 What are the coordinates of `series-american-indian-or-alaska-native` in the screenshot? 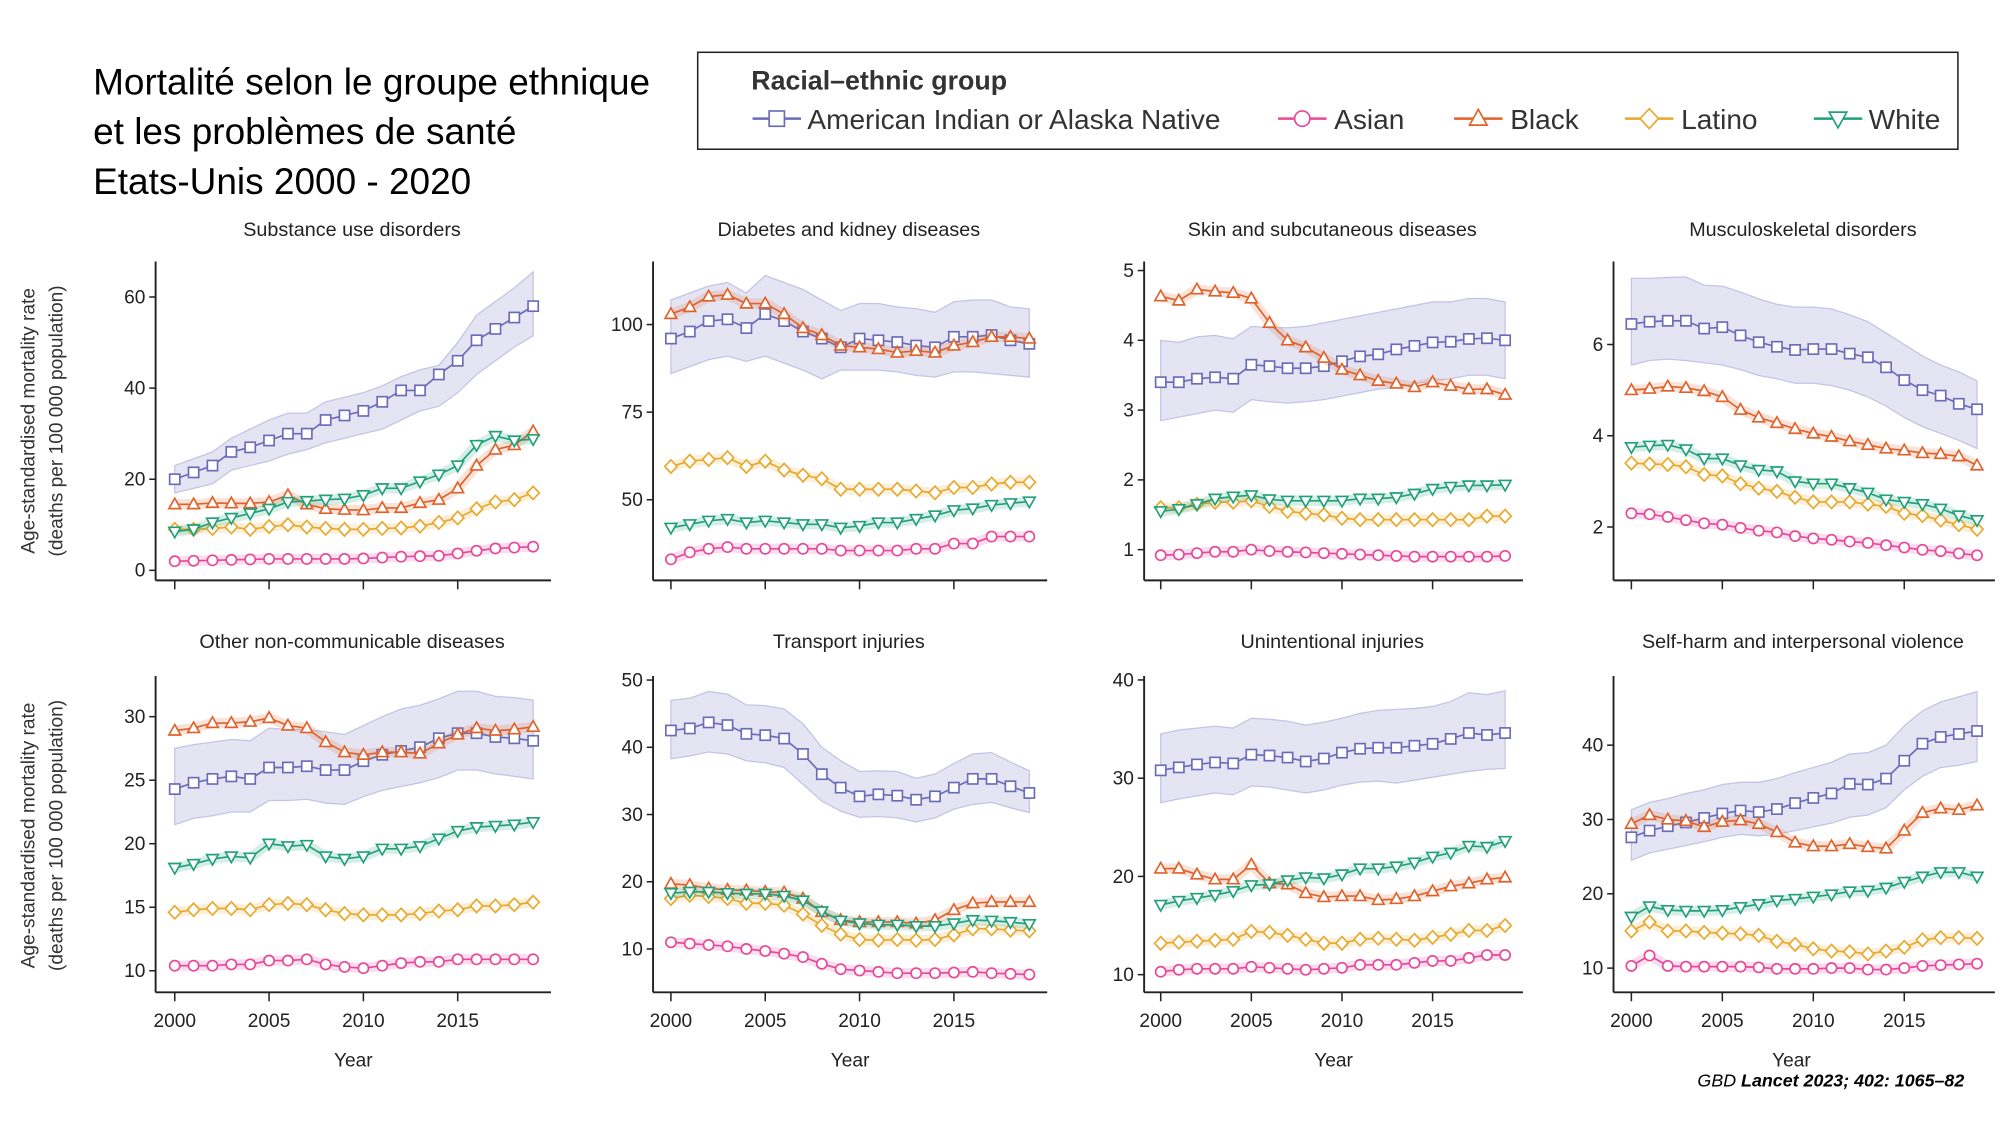 It's located at (1333, 752).